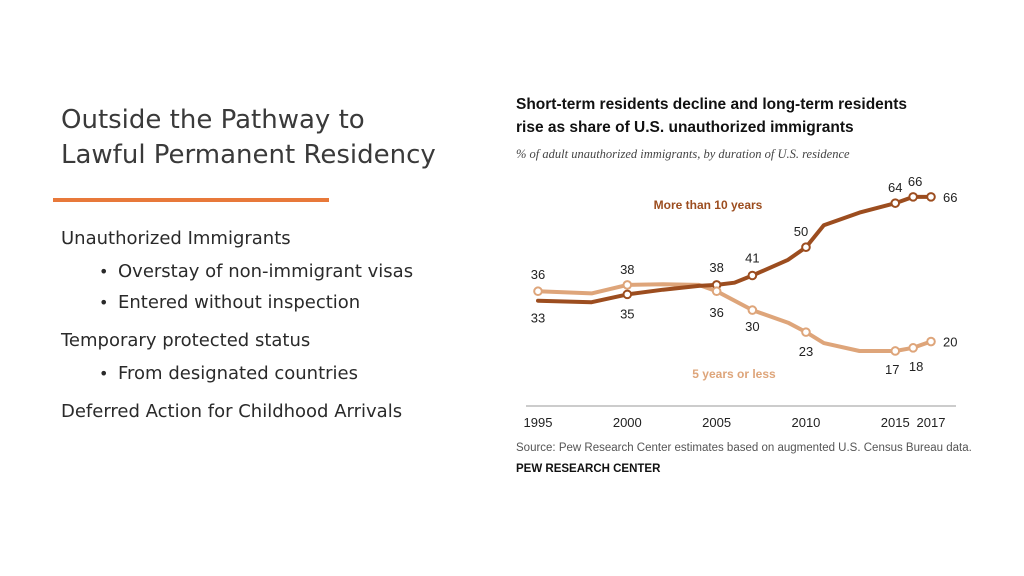 This screenshot has width=1024, height=576. Describe the element at coordinates (266, 271) in the screenshot. I see `sub-bullet-text: Overstay of non-immigrant visas` at that location.